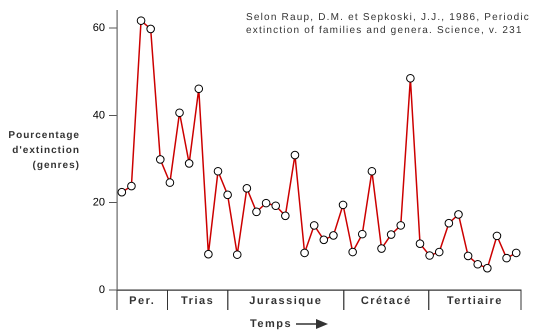  What do you see at coordinates (386, 301) in the screenshot?
I see `text: Crétacé` at bounding box center [386, 301].